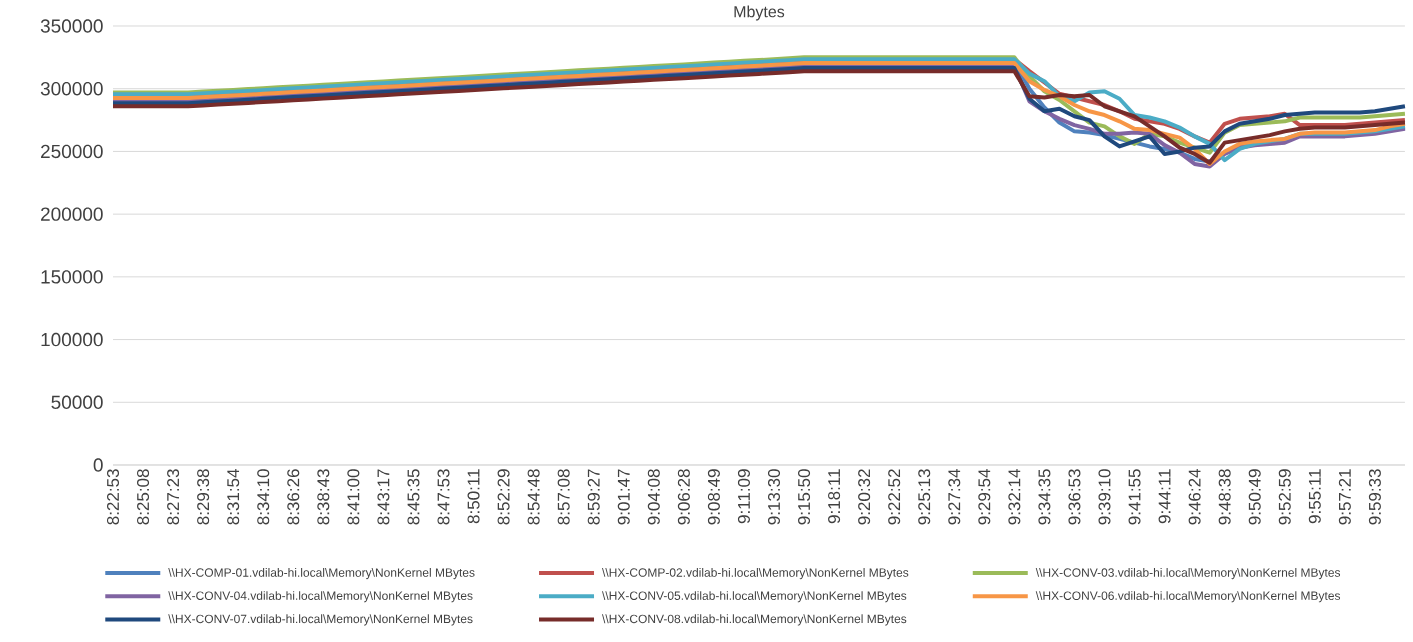 This screenshot has width=1413, height=642. Describe the element at coordinates (1188, 597) in the screenshot. I see `legend-label: \\HX-CONV-06.vdilab-hi.local\Memory\NonKernel MBytes` at that location.